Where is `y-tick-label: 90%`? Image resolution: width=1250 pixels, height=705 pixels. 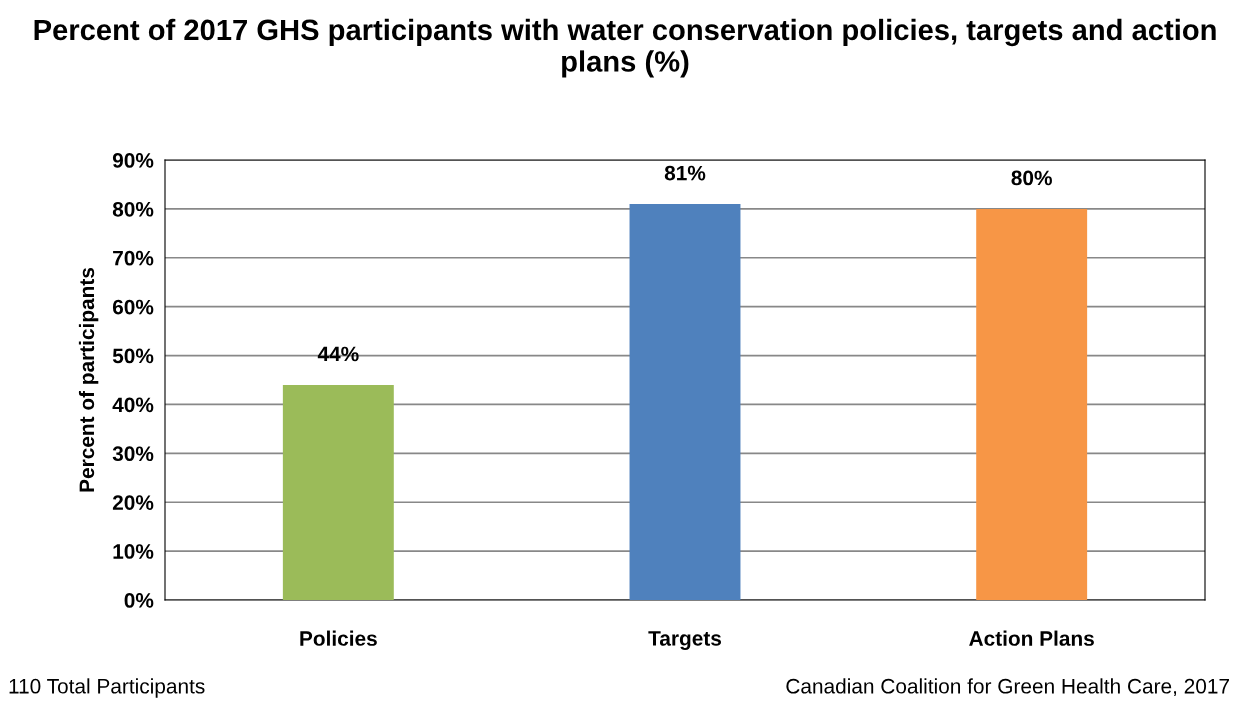 y-tick-label: 90% is located at coordinates (133, 160).